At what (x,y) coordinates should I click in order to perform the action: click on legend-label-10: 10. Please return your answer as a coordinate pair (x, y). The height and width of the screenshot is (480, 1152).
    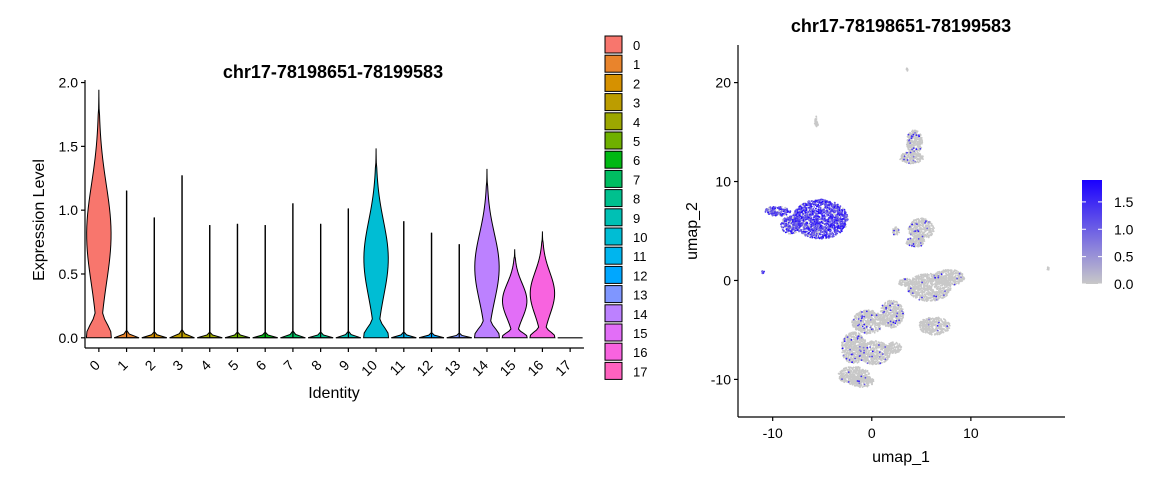
    Looking at the image, I should click on (640, 237).